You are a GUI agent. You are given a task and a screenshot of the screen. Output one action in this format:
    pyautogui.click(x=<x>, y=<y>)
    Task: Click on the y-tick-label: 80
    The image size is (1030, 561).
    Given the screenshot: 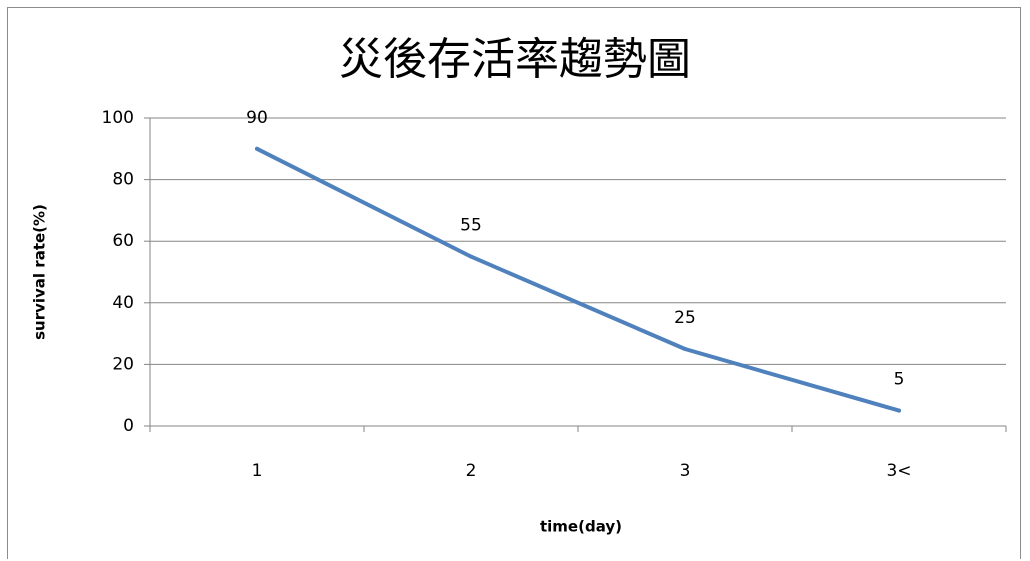 What is the action you would take?
    pyautogui.click(x=123, y=180)
    